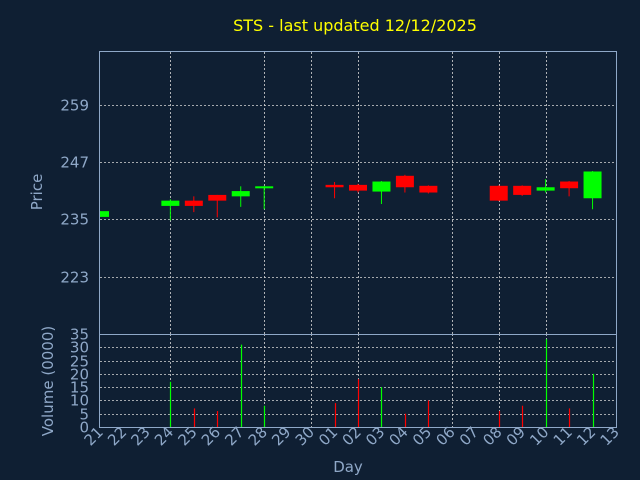  What do you see at coordinates (79, 375) in the screenshot?
I see `volume-tick-label: 20` at bounding box center [79, 375].